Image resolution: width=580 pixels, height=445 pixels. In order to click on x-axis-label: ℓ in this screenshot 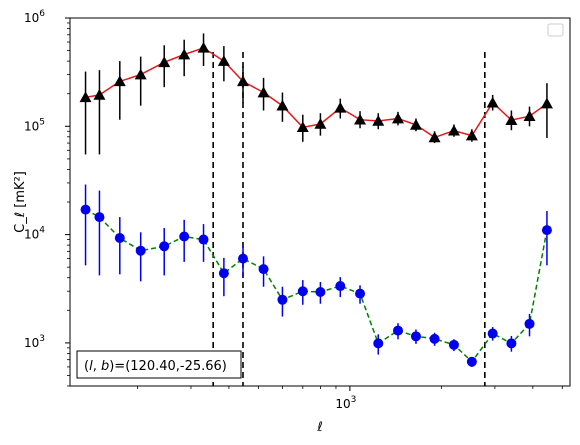, I will do `click(319, 427)`.